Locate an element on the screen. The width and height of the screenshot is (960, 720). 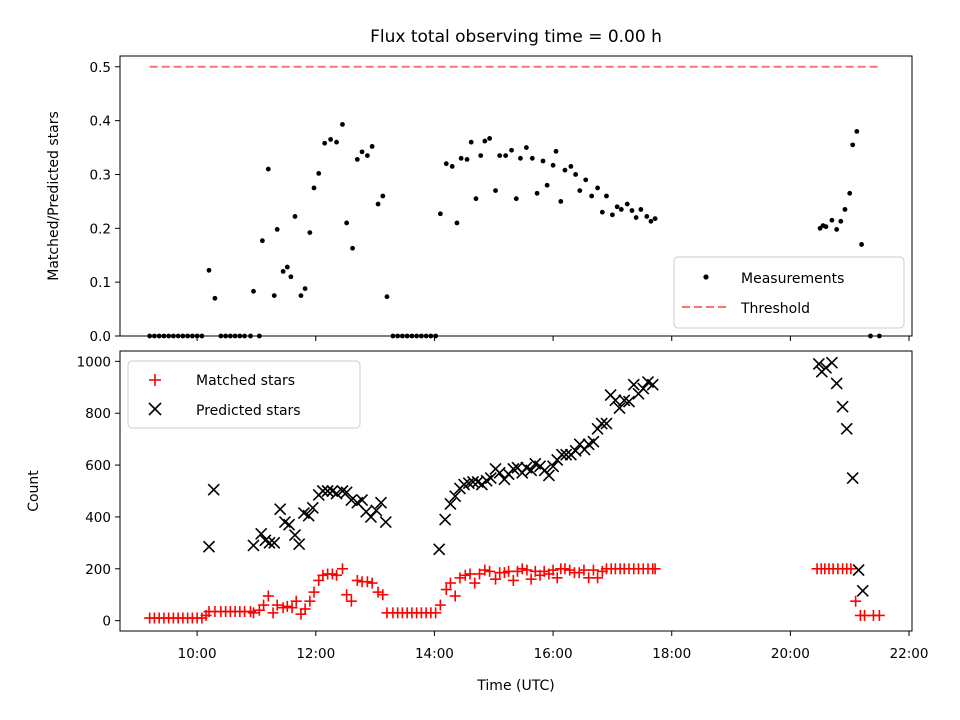
y-tick-label: 600 is located at coordinates (98, 466).